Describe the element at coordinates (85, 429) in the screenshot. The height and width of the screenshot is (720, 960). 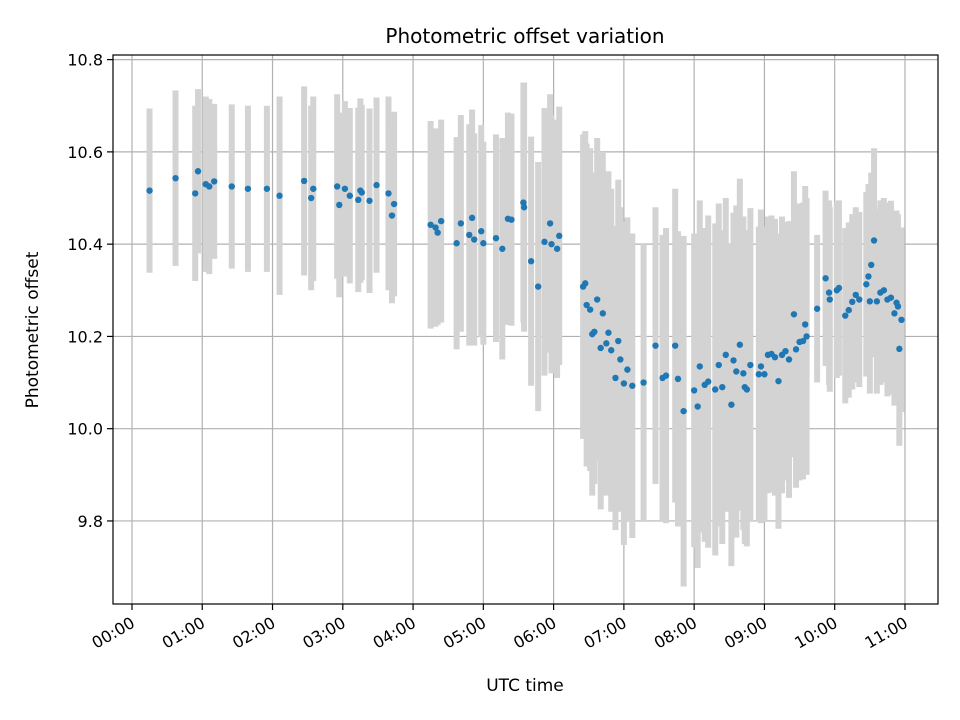
I see `y-tick-label: 10.0` at that location.